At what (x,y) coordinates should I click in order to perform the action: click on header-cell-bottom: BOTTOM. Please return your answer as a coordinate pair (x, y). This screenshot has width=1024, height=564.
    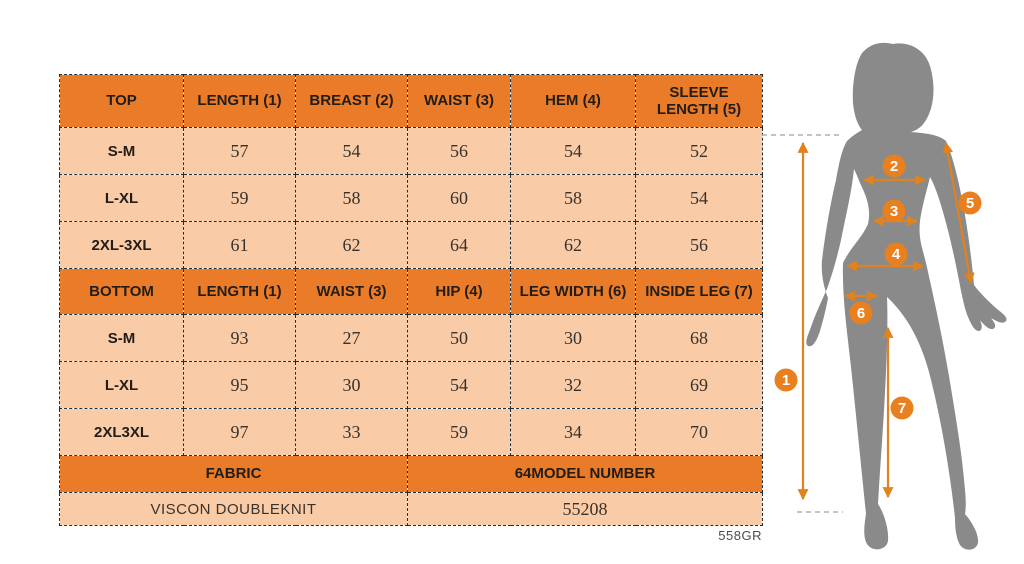
    Looking at the image, I should click on (121, 291).